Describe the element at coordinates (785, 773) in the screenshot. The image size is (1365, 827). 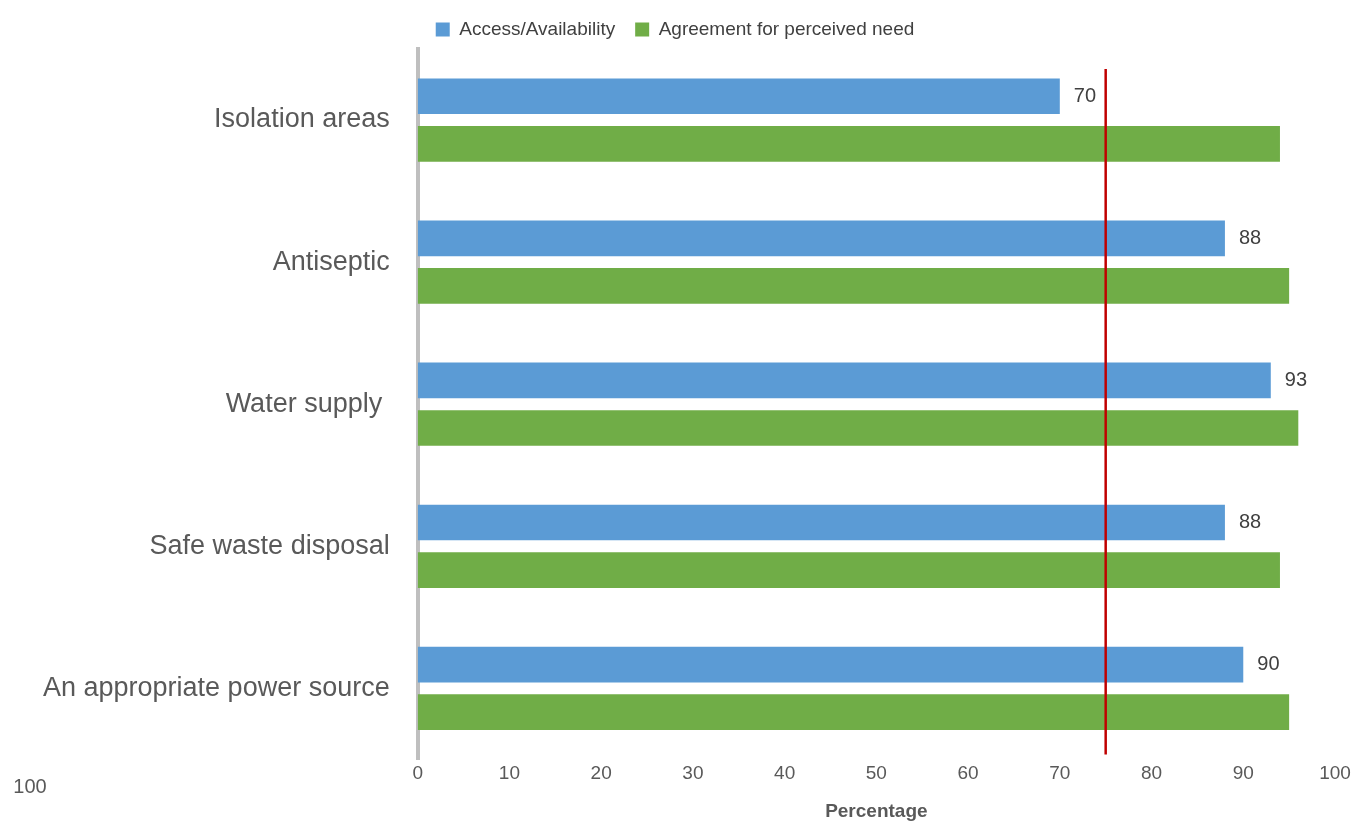
I see `x-tick-label: 40` at that location.